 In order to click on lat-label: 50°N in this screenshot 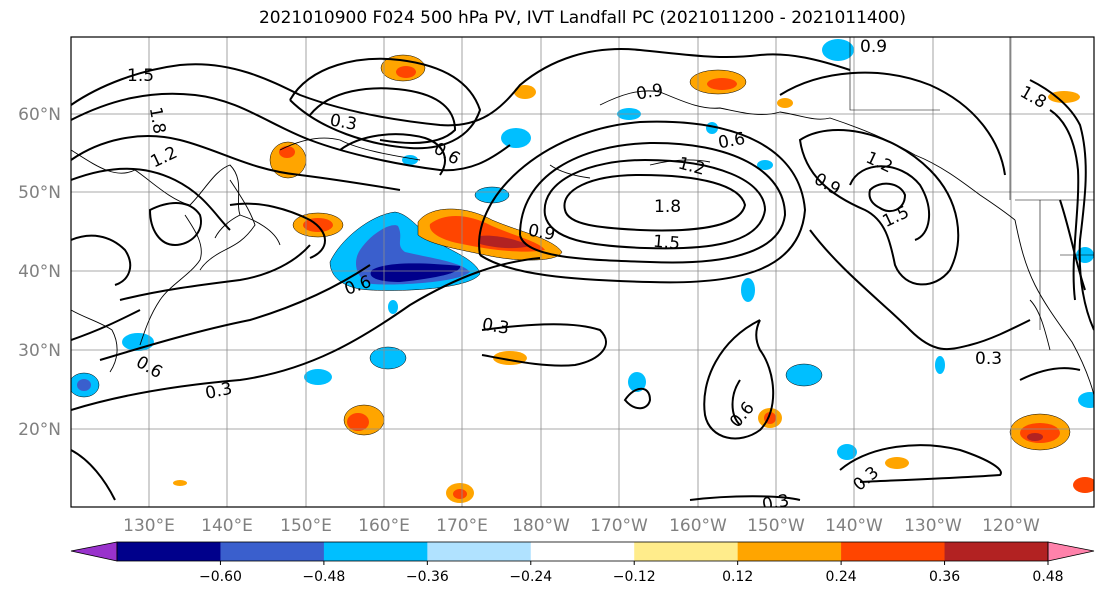, I will do `click(39, 193)`.